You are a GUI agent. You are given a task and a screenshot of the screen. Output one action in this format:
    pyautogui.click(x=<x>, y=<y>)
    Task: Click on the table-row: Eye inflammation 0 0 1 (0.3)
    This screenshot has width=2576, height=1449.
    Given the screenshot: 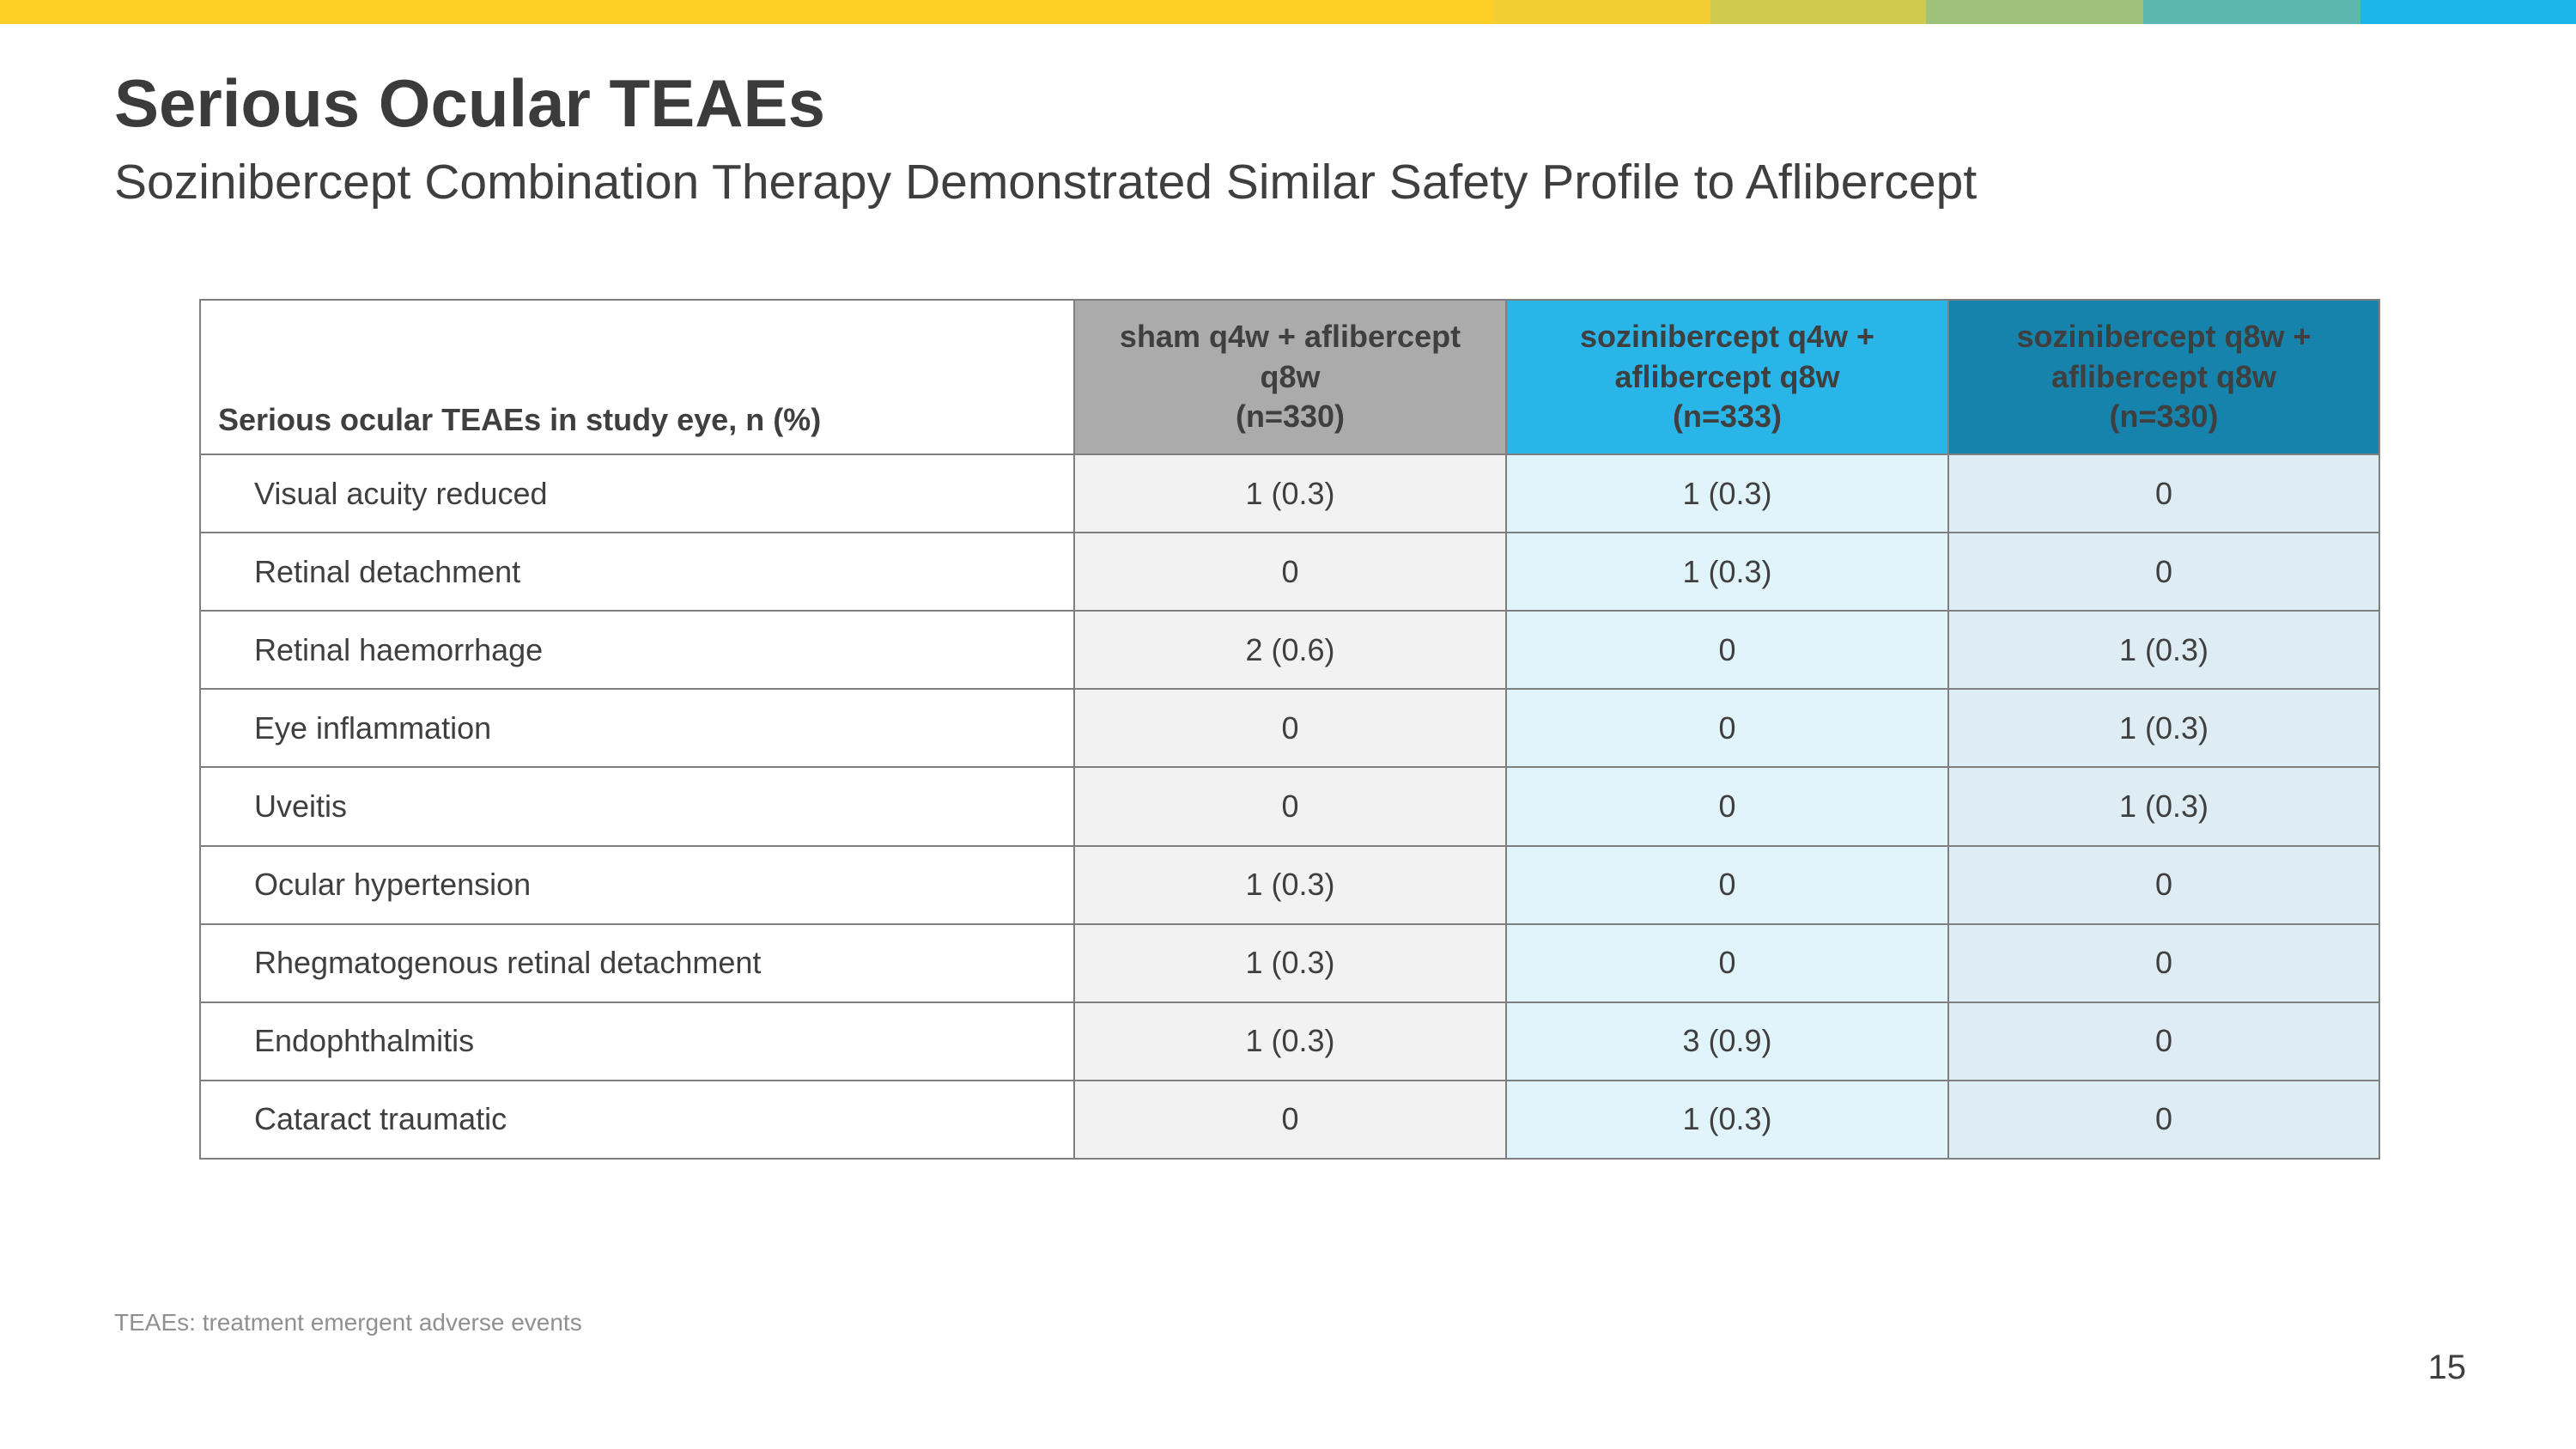 What is the action you would take?
    pyautogui.click(x=1290, y=728)
    